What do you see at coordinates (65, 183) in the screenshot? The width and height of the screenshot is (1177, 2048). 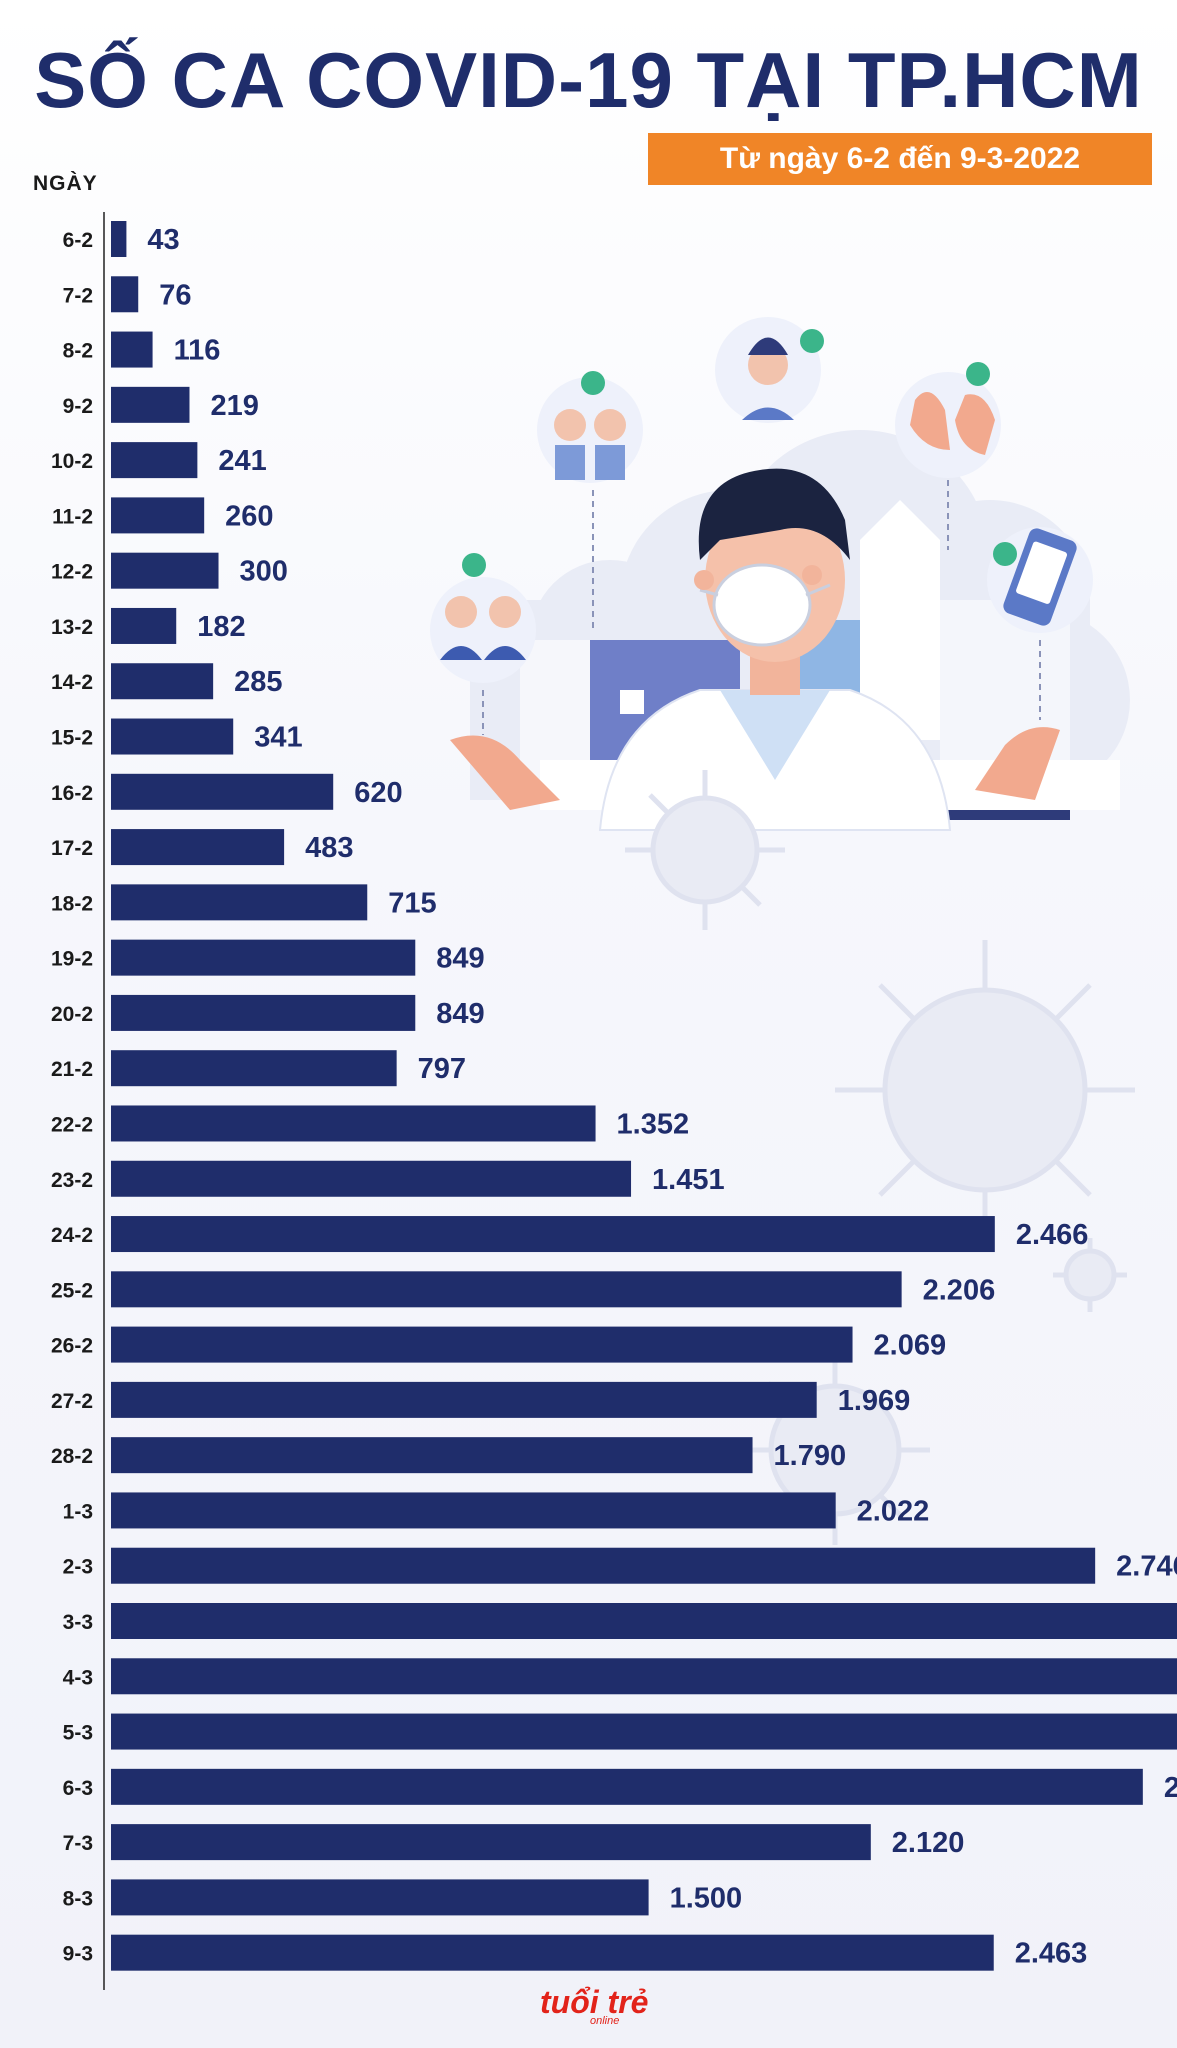 I see `y-axis-label: NGÀY` at bounding box center [65, 183].